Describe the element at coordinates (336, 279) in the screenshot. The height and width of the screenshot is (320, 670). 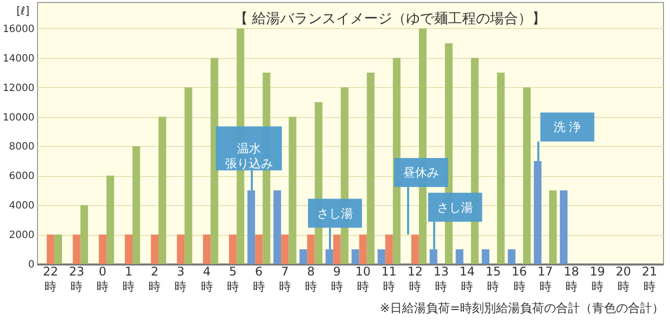
I see `x-tick-label: 9時` at that location.